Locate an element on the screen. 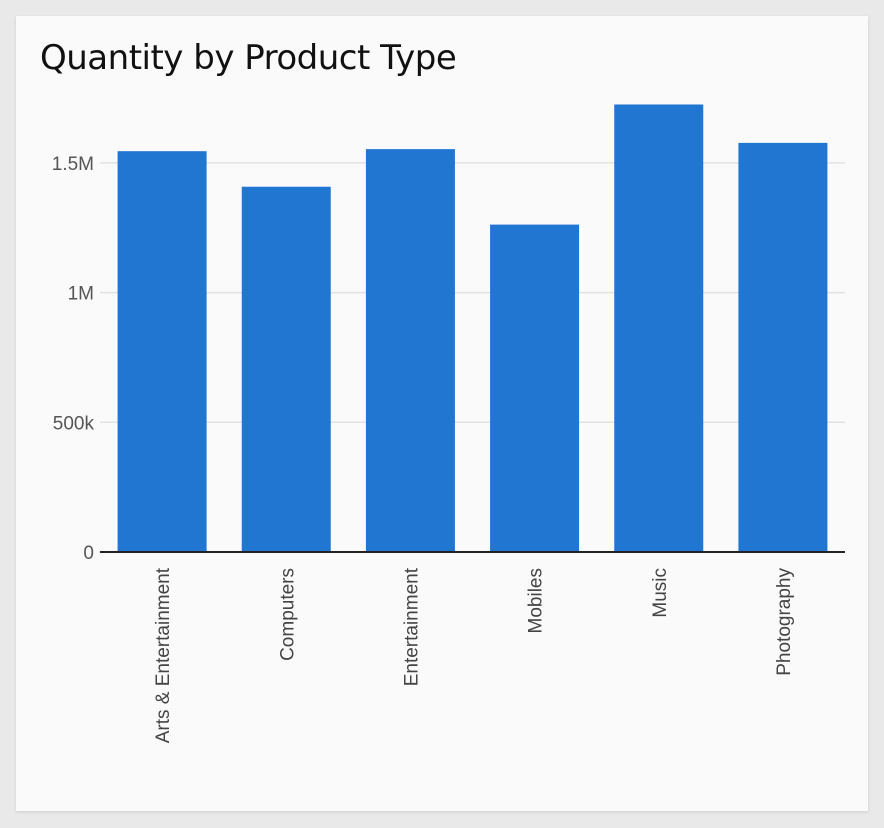  chart-title: Quantity by Product Type is located at coordinates (248, 58).